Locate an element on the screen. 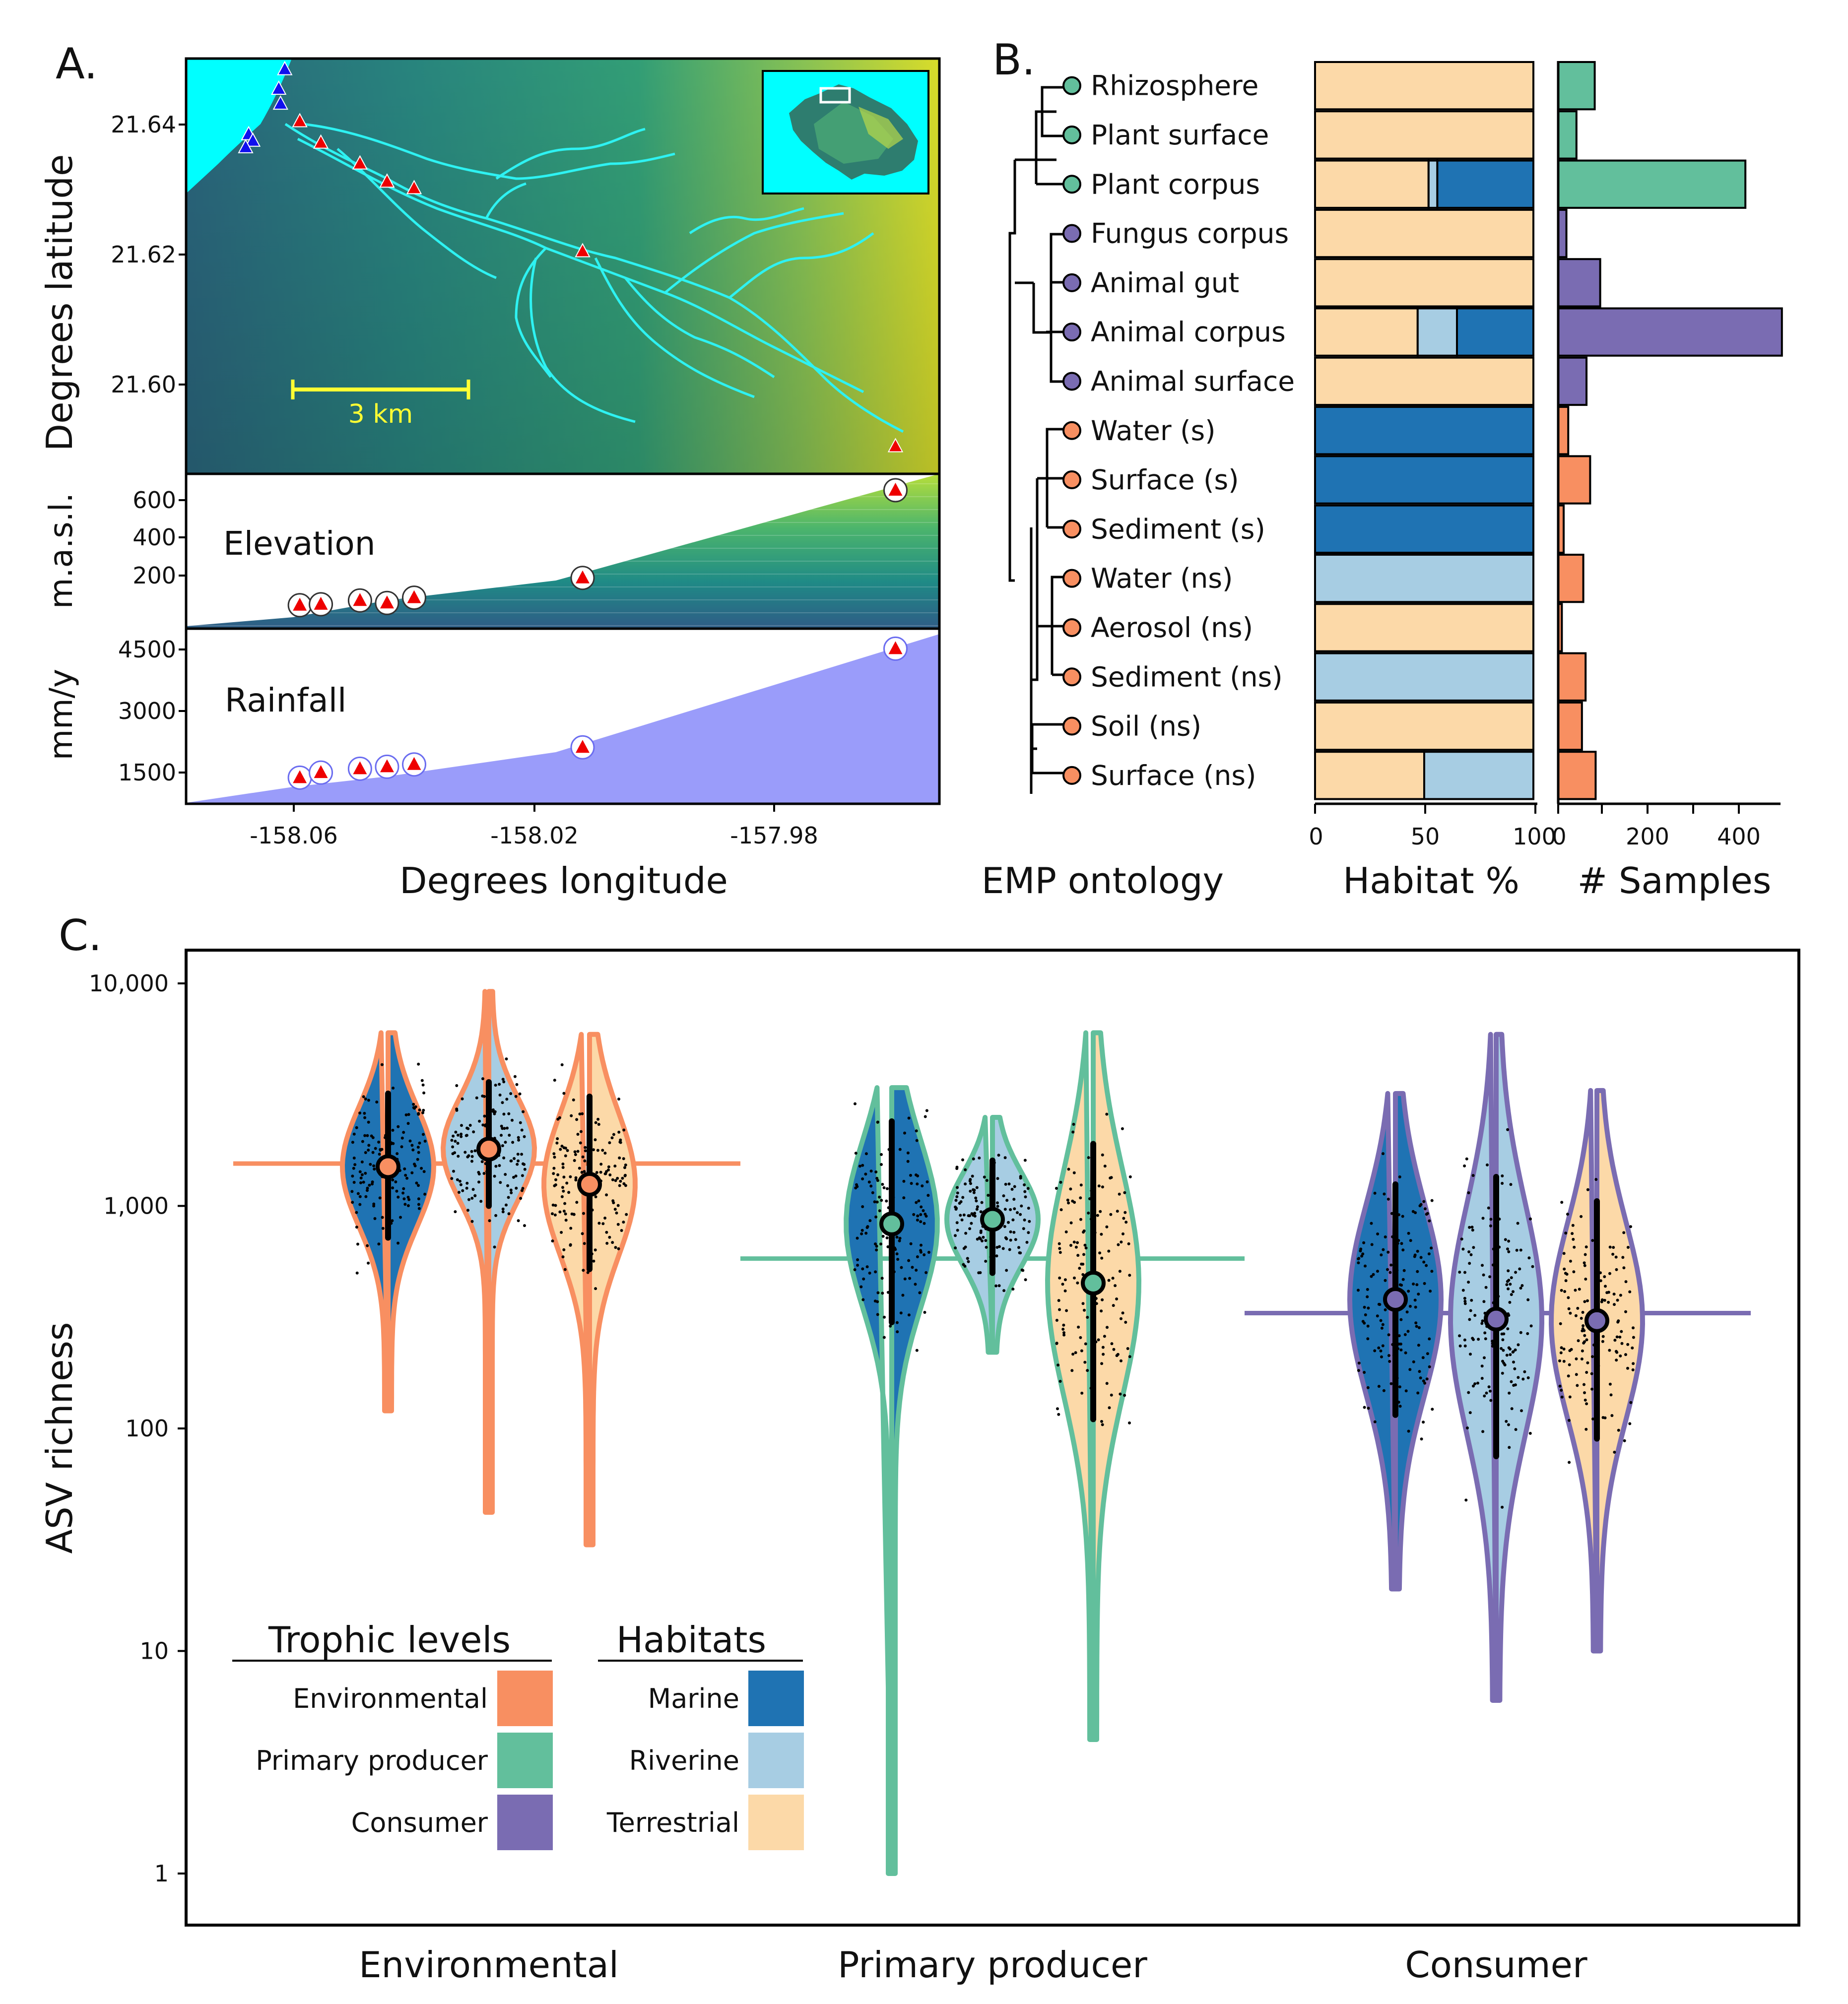 The width and height of the screenshot is (1848, 2004). panel-c-label: C. is located at coordinates (80, 936).